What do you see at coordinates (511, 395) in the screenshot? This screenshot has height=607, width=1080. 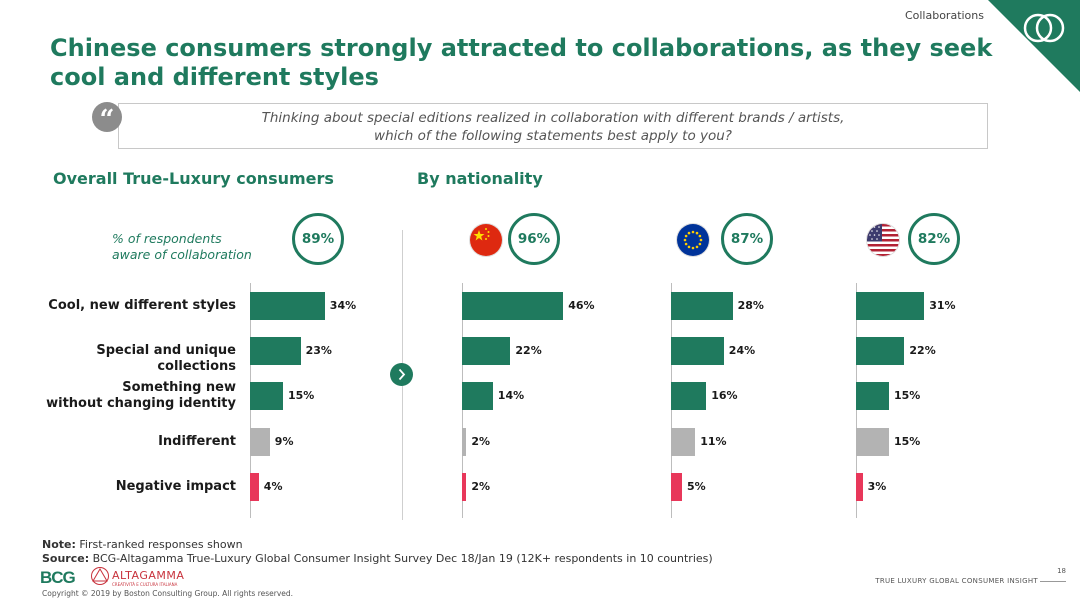 I see `bar-value-label: 14%` at bounding box center [511, 395].